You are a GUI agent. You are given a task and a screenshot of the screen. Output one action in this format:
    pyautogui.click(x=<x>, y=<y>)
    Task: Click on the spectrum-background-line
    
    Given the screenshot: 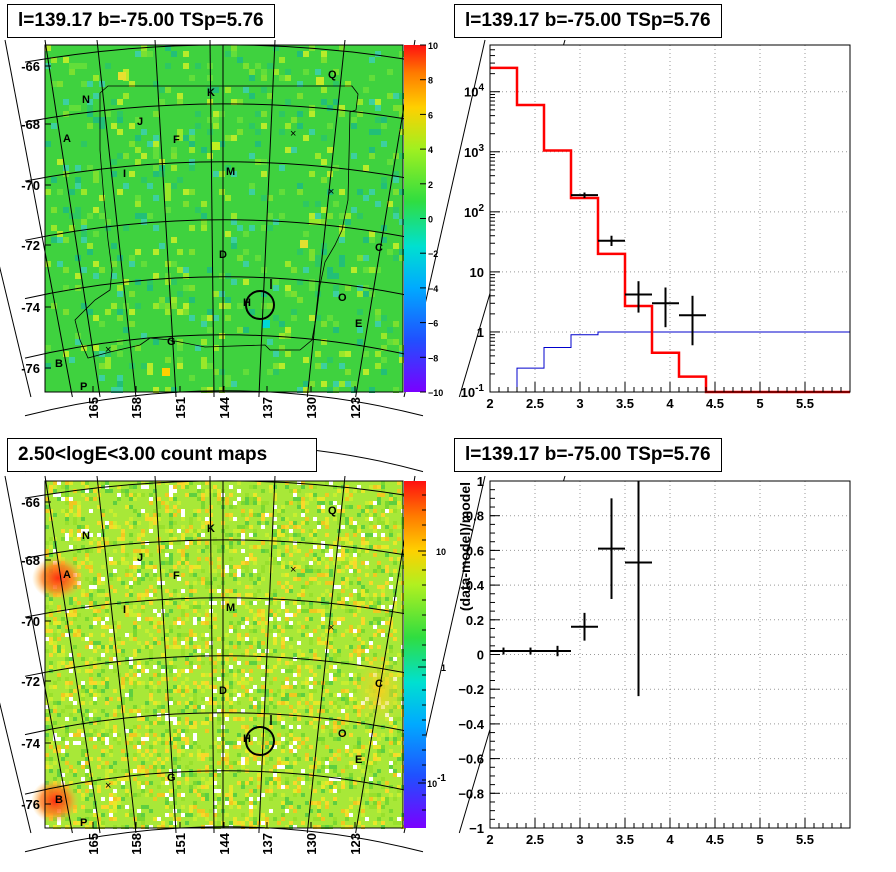 What is the action you would take?
    pyautogui.click(x=683, y=361)
    